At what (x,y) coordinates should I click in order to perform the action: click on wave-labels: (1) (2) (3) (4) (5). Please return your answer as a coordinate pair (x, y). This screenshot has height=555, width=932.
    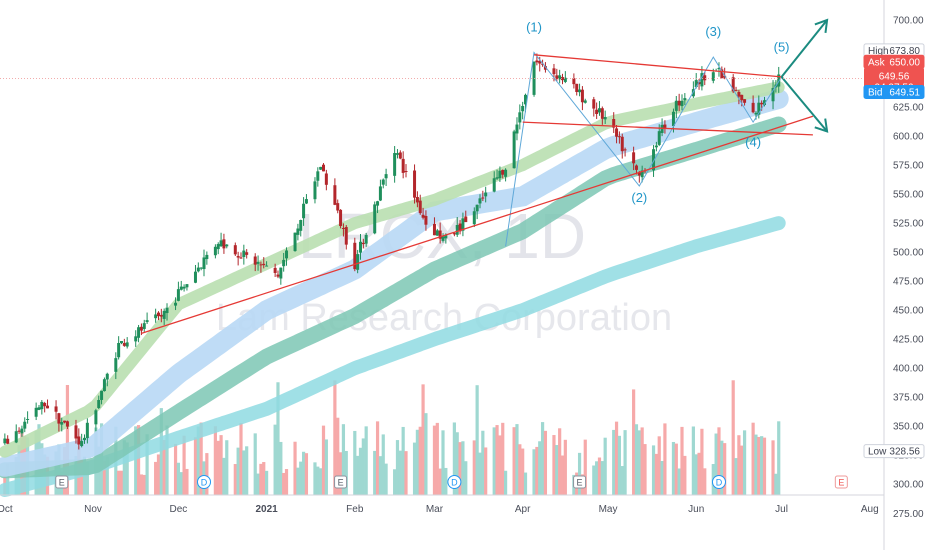
    Looking at the image, I should click on (657, 113).